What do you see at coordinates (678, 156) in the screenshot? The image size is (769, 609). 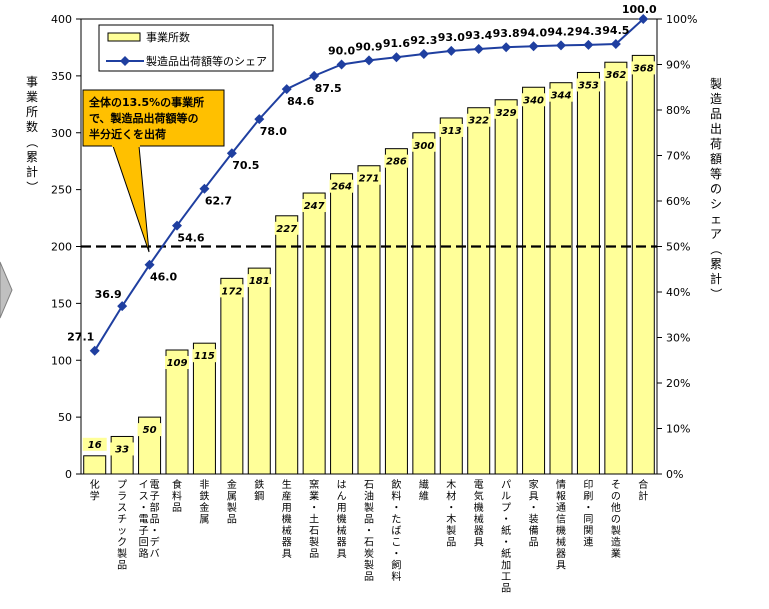 I see `right-tick-label: 70%` at bounding box center [678, 156].